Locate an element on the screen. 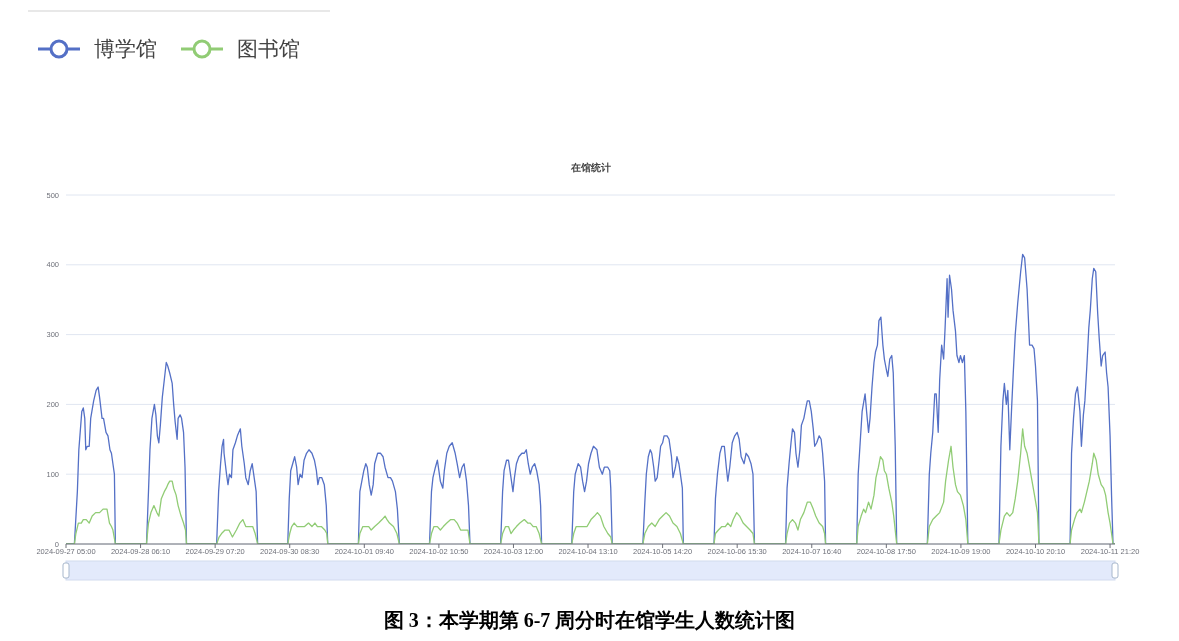  chart-title: 在馆统计 is located at coordinates (590, 167).